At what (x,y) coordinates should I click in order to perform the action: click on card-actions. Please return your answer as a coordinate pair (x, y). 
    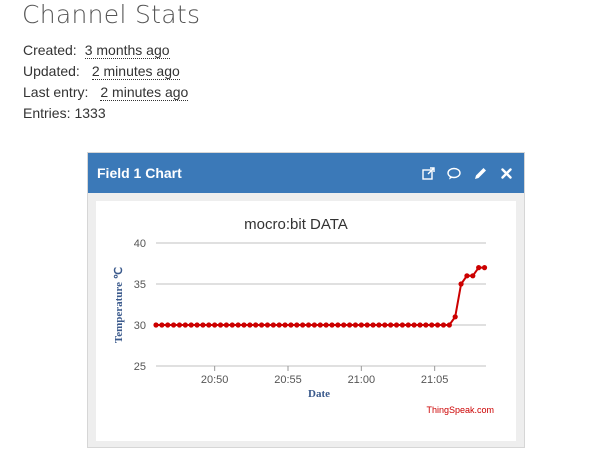
    Looking at the image, I should click on (467, 173).